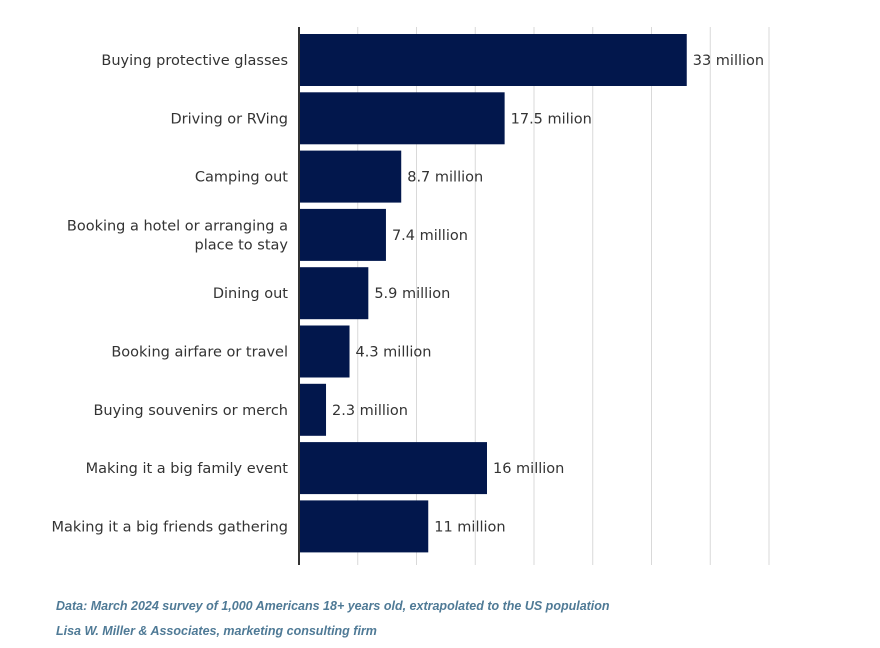  Describe the element at coordinates (199, 353) in the screenshot. I see `category-label: Booking airfare or travel` at that location.